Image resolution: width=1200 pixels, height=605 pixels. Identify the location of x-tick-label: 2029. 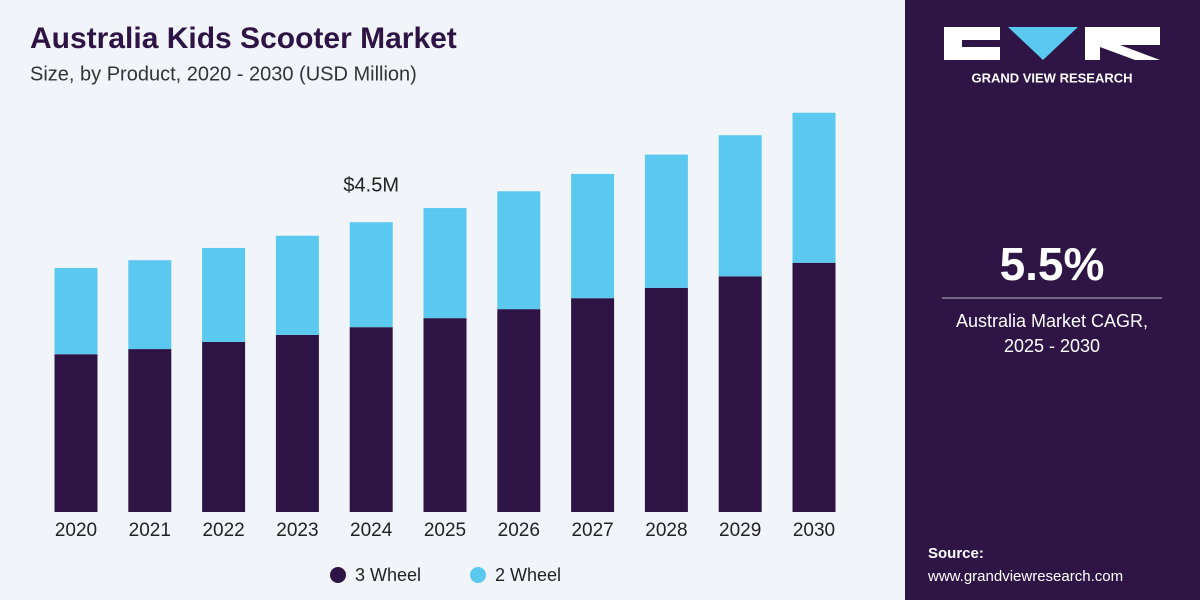
(740, 530).